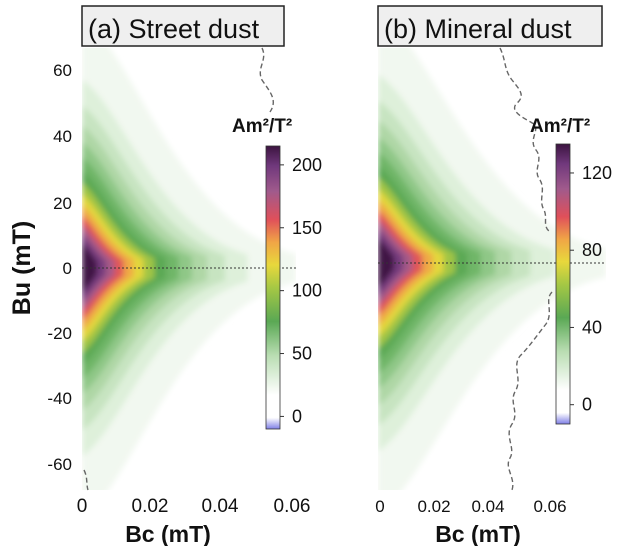 The image size is (619, 546). Describe the element at coordinates (302, 354) in the screenshot. I see `colorbar-tick-label: 50` at that location.